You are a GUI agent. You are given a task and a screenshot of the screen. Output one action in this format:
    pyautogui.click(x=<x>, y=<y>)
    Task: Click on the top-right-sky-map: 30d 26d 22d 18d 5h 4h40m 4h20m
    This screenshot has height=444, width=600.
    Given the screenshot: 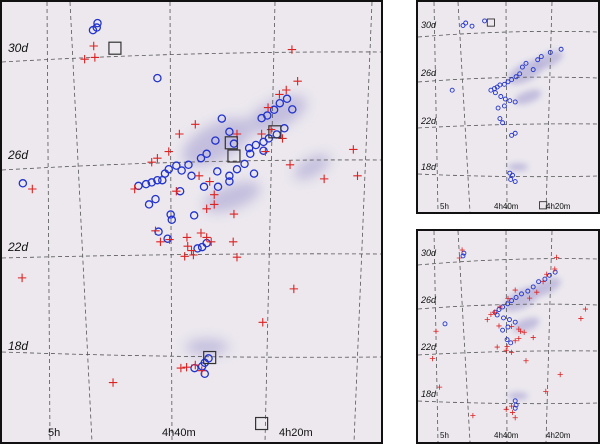 What is the action you would take?
    pyautogui.click(x=508, y=107)
    